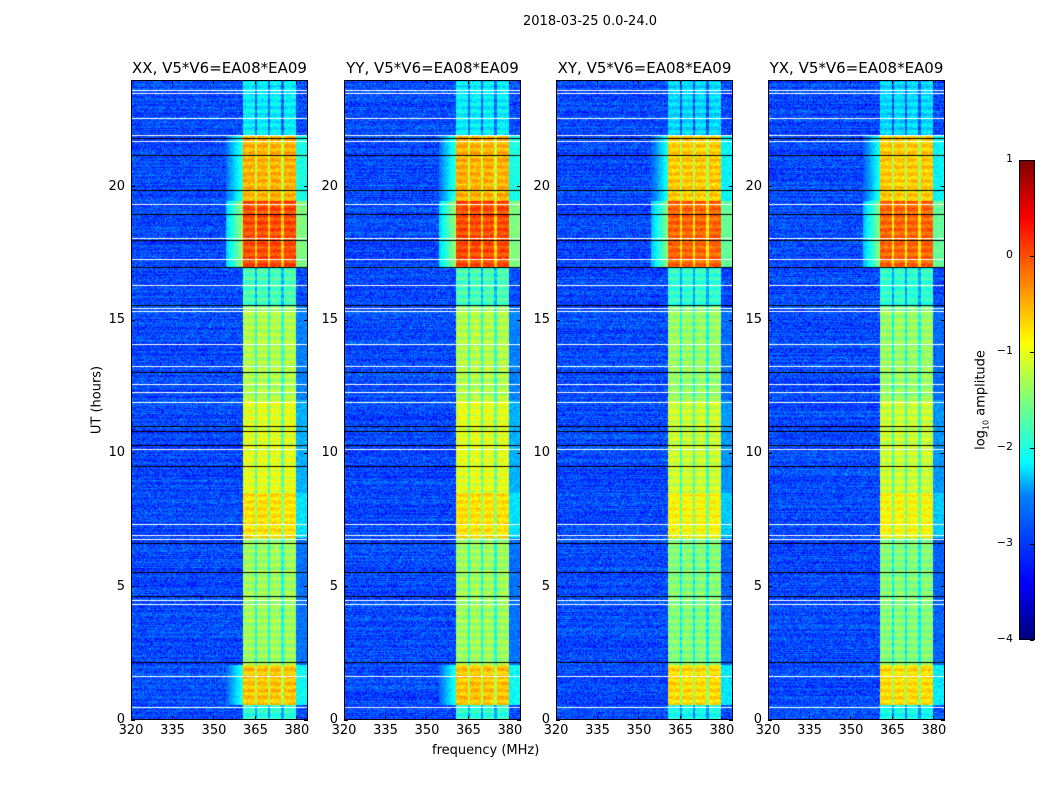  Describe the element at coordinates (97, 400) in the screenshot. I see `y-axis-label: UT (hours)` at that location.